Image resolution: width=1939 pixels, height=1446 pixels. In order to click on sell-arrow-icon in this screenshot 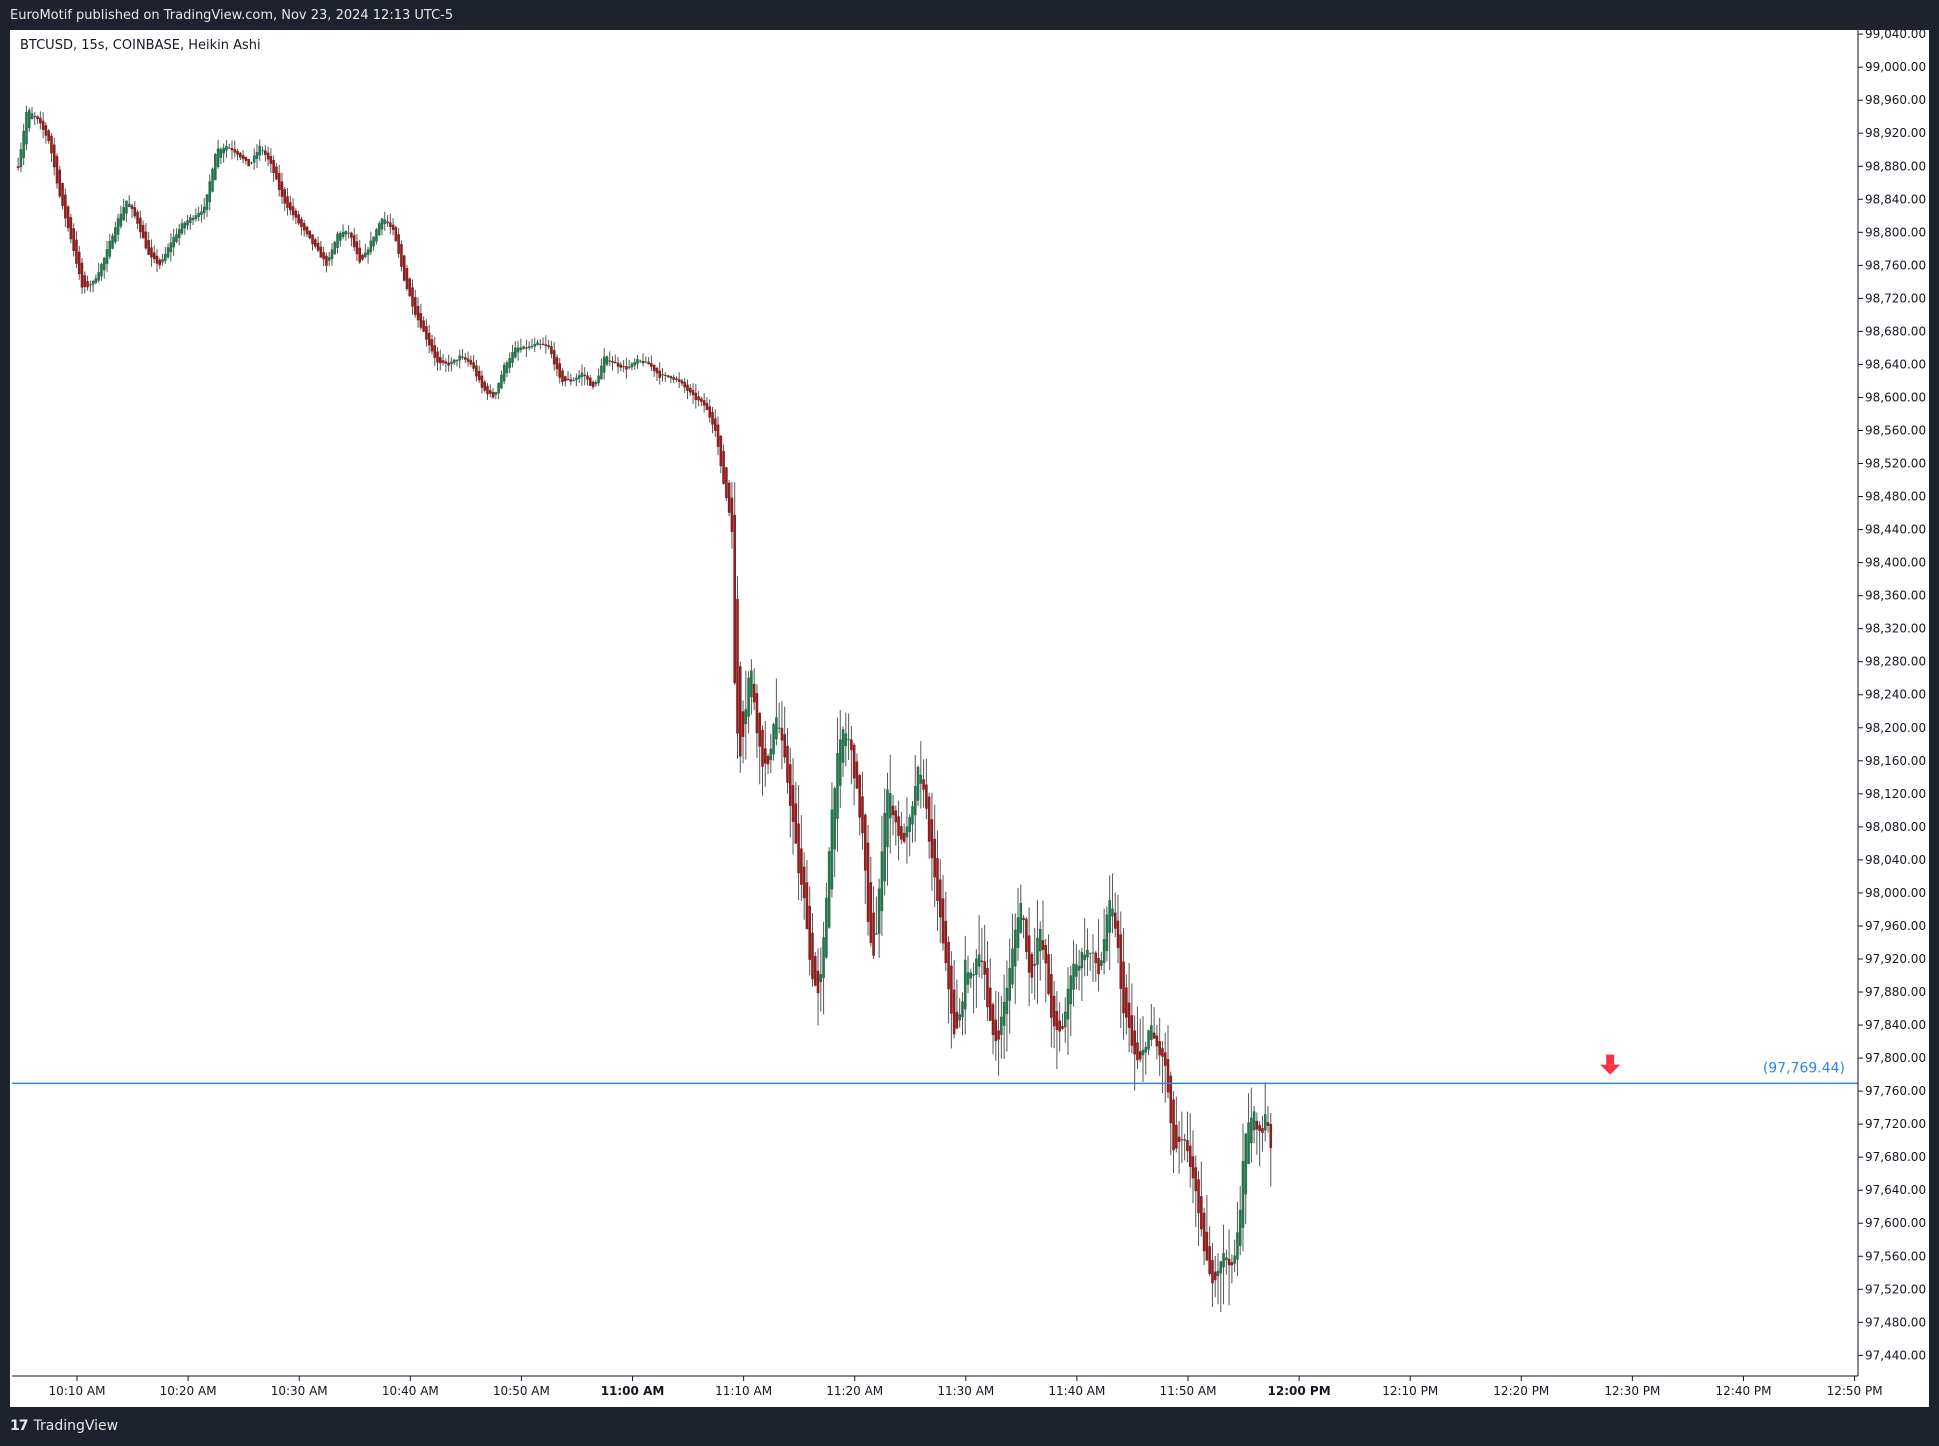, I will do `click(1610, 1064)`.